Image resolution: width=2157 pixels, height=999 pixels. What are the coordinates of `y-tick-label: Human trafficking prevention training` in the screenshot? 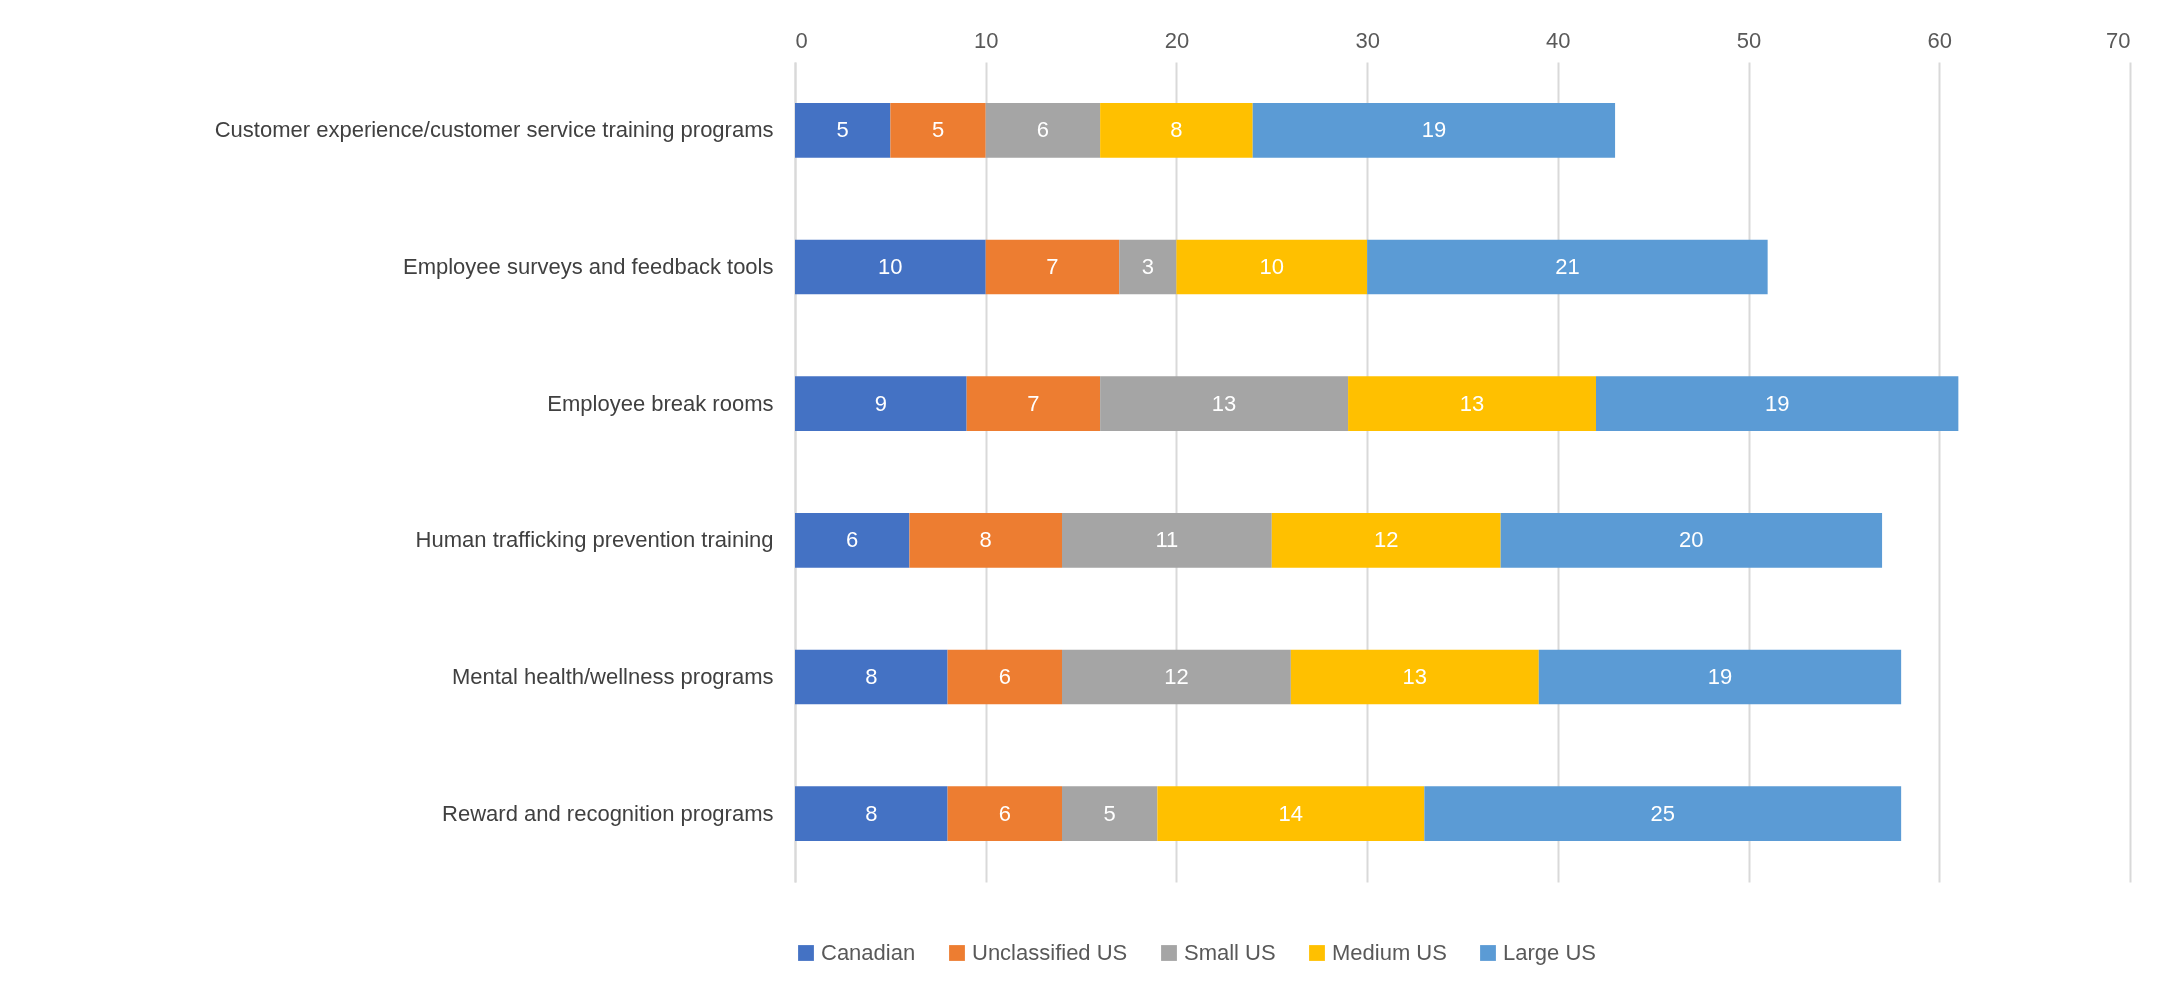 It's located at (594, 540).